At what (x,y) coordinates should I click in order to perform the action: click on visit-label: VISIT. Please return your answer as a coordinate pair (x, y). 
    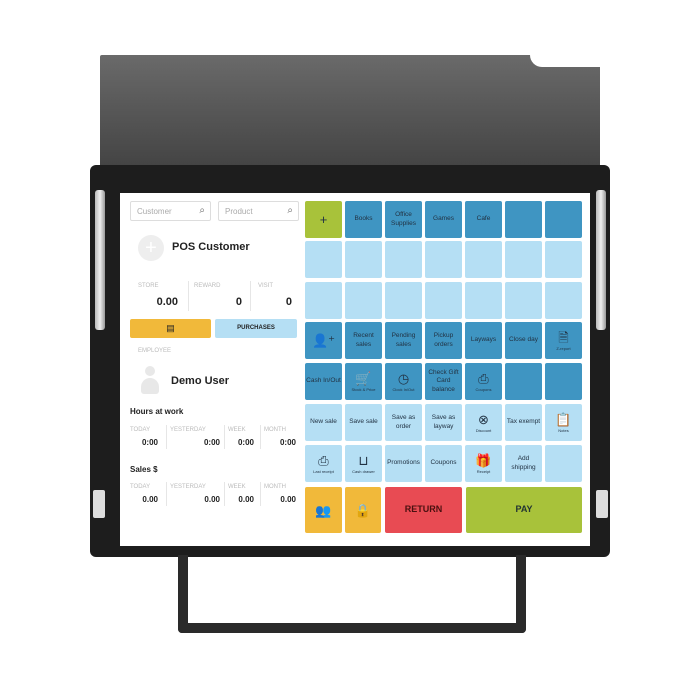
    Looking at the image, I should click on (266, 286).